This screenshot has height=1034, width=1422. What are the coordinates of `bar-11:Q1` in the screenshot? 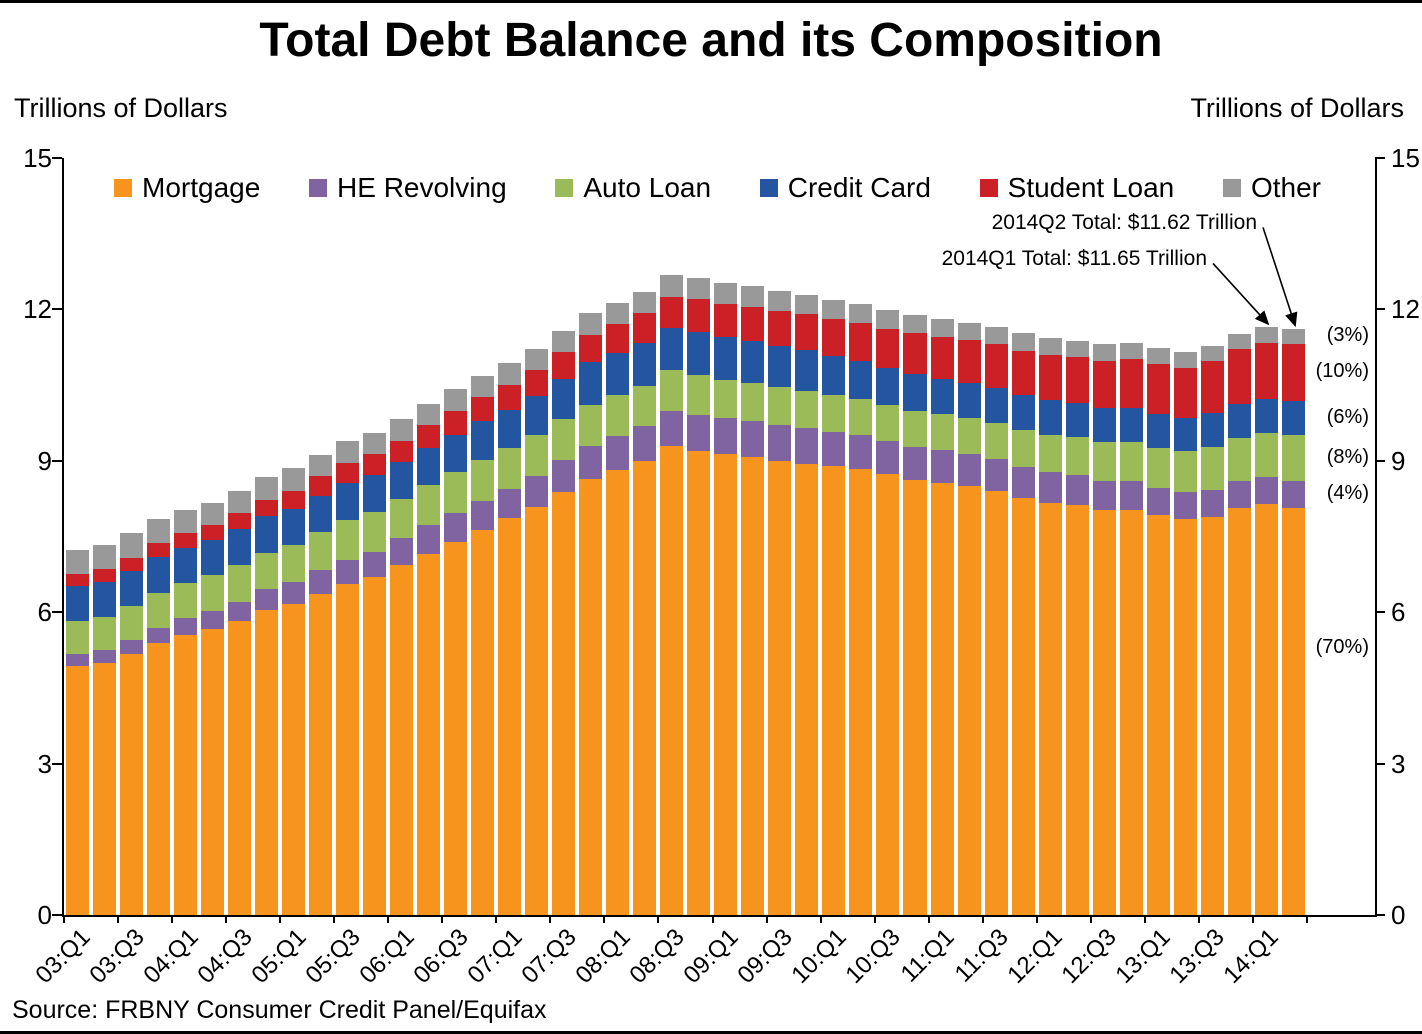 It's located at (942, 536).